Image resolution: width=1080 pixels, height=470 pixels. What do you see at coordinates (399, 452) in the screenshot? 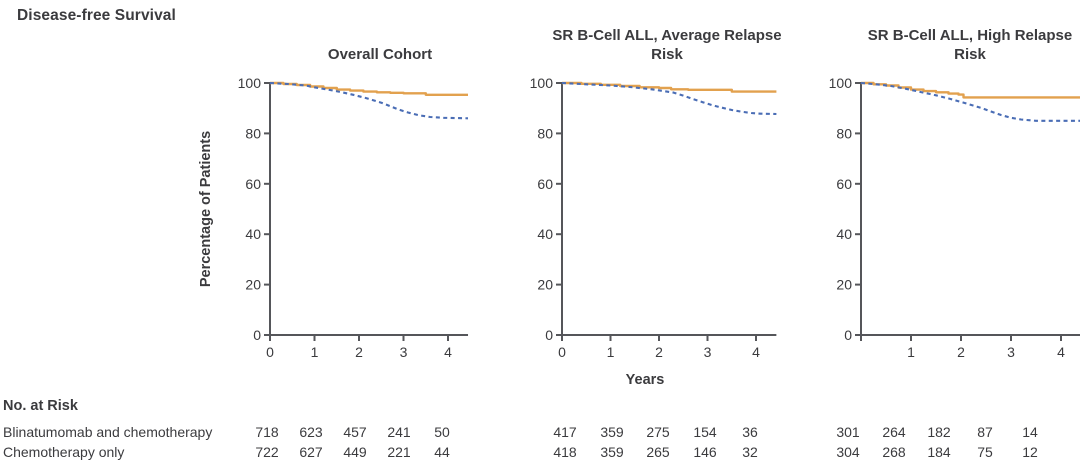
I see `risk-count: 221` at bounding box center [399, 452].